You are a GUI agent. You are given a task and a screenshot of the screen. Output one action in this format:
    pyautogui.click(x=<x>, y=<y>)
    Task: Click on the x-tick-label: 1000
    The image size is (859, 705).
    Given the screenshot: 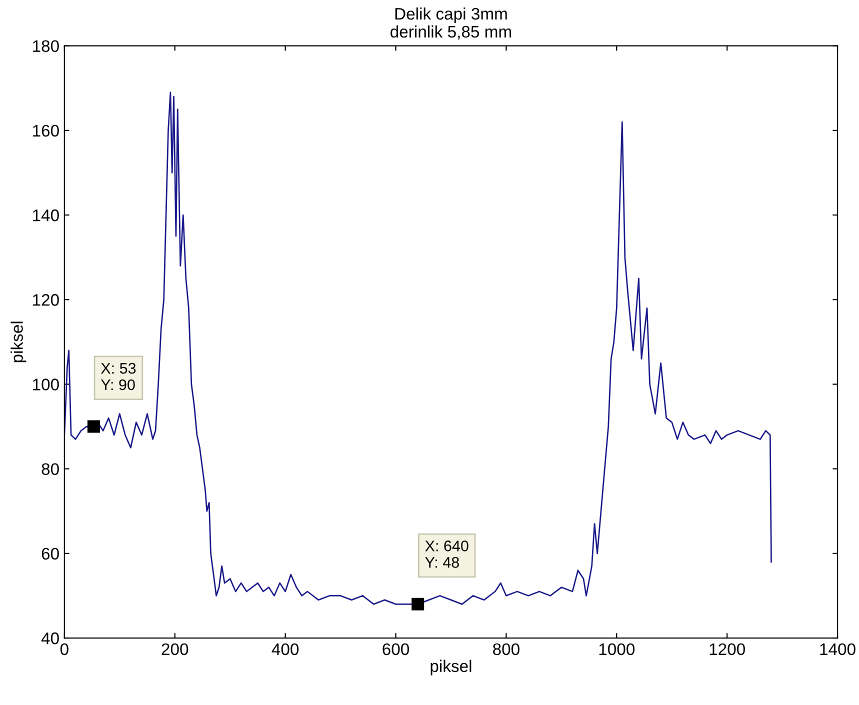 What is the action you would take?
    pyautogui.click(x=617, y=649)
    